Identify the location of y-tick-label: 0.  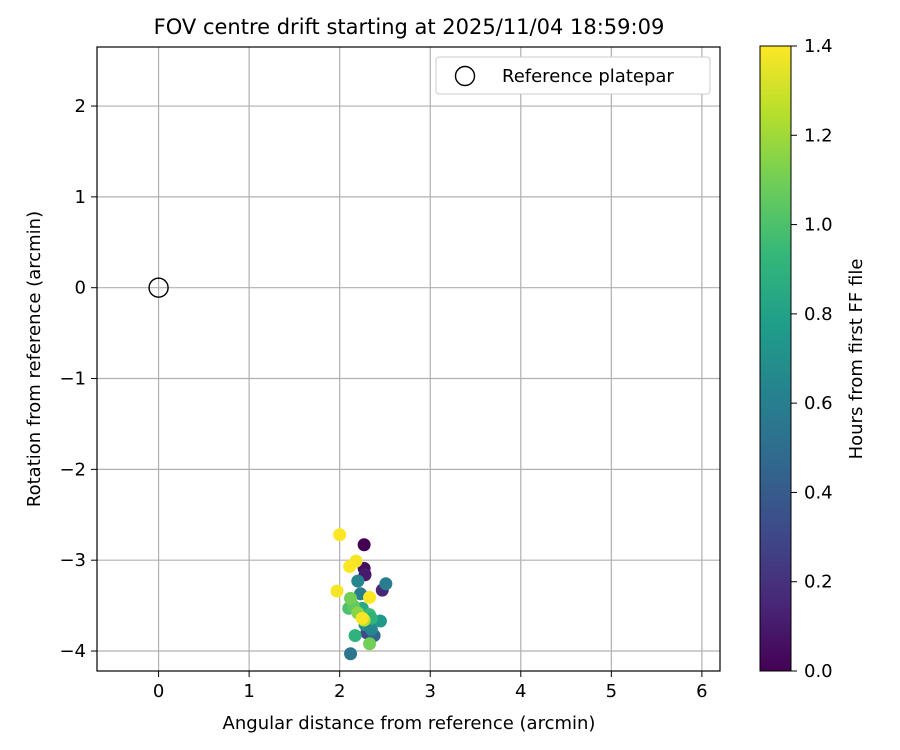
(80, 288).